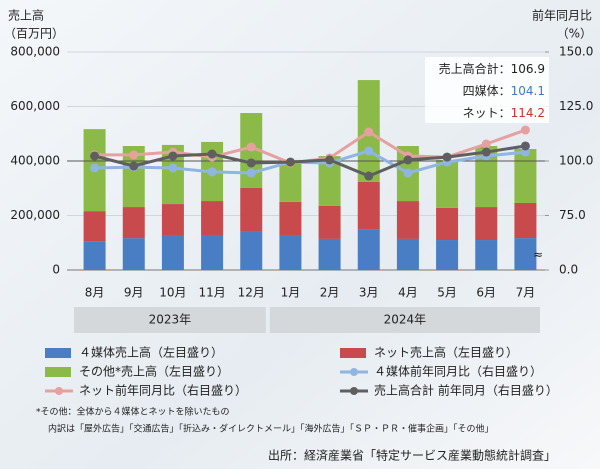 The width and height of the screenshot is (600, 469). Describe the element at coordinates (35, 215) in the screenshot. I see `y-tick-label: 200,000` at that location.